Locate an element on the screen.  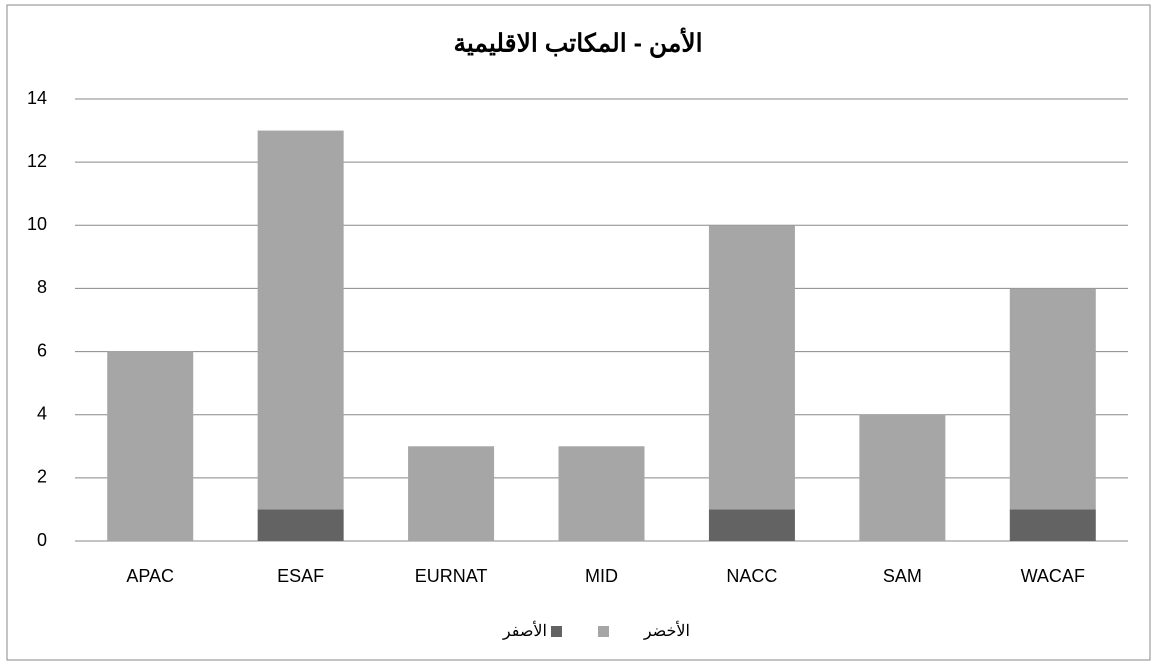
x-tick-label: MID is located at coordinates (601, 576).